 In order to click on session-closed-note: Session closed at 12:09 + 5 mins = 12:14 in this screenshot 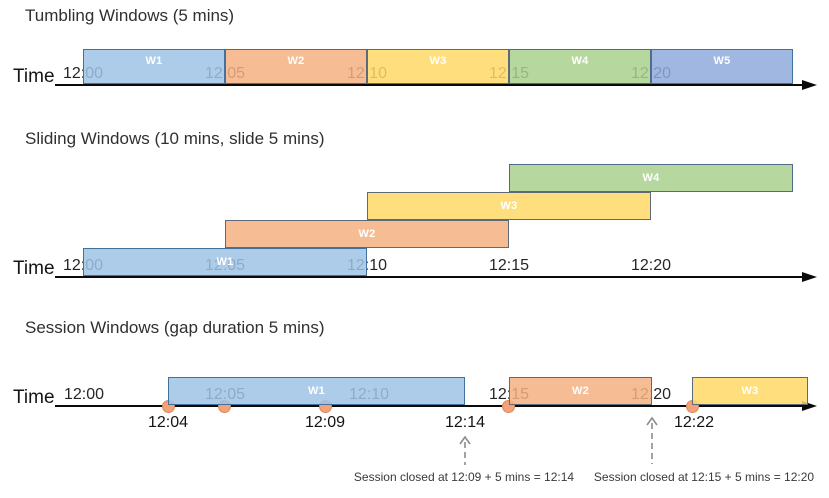, I will do `click(464, 477)`.